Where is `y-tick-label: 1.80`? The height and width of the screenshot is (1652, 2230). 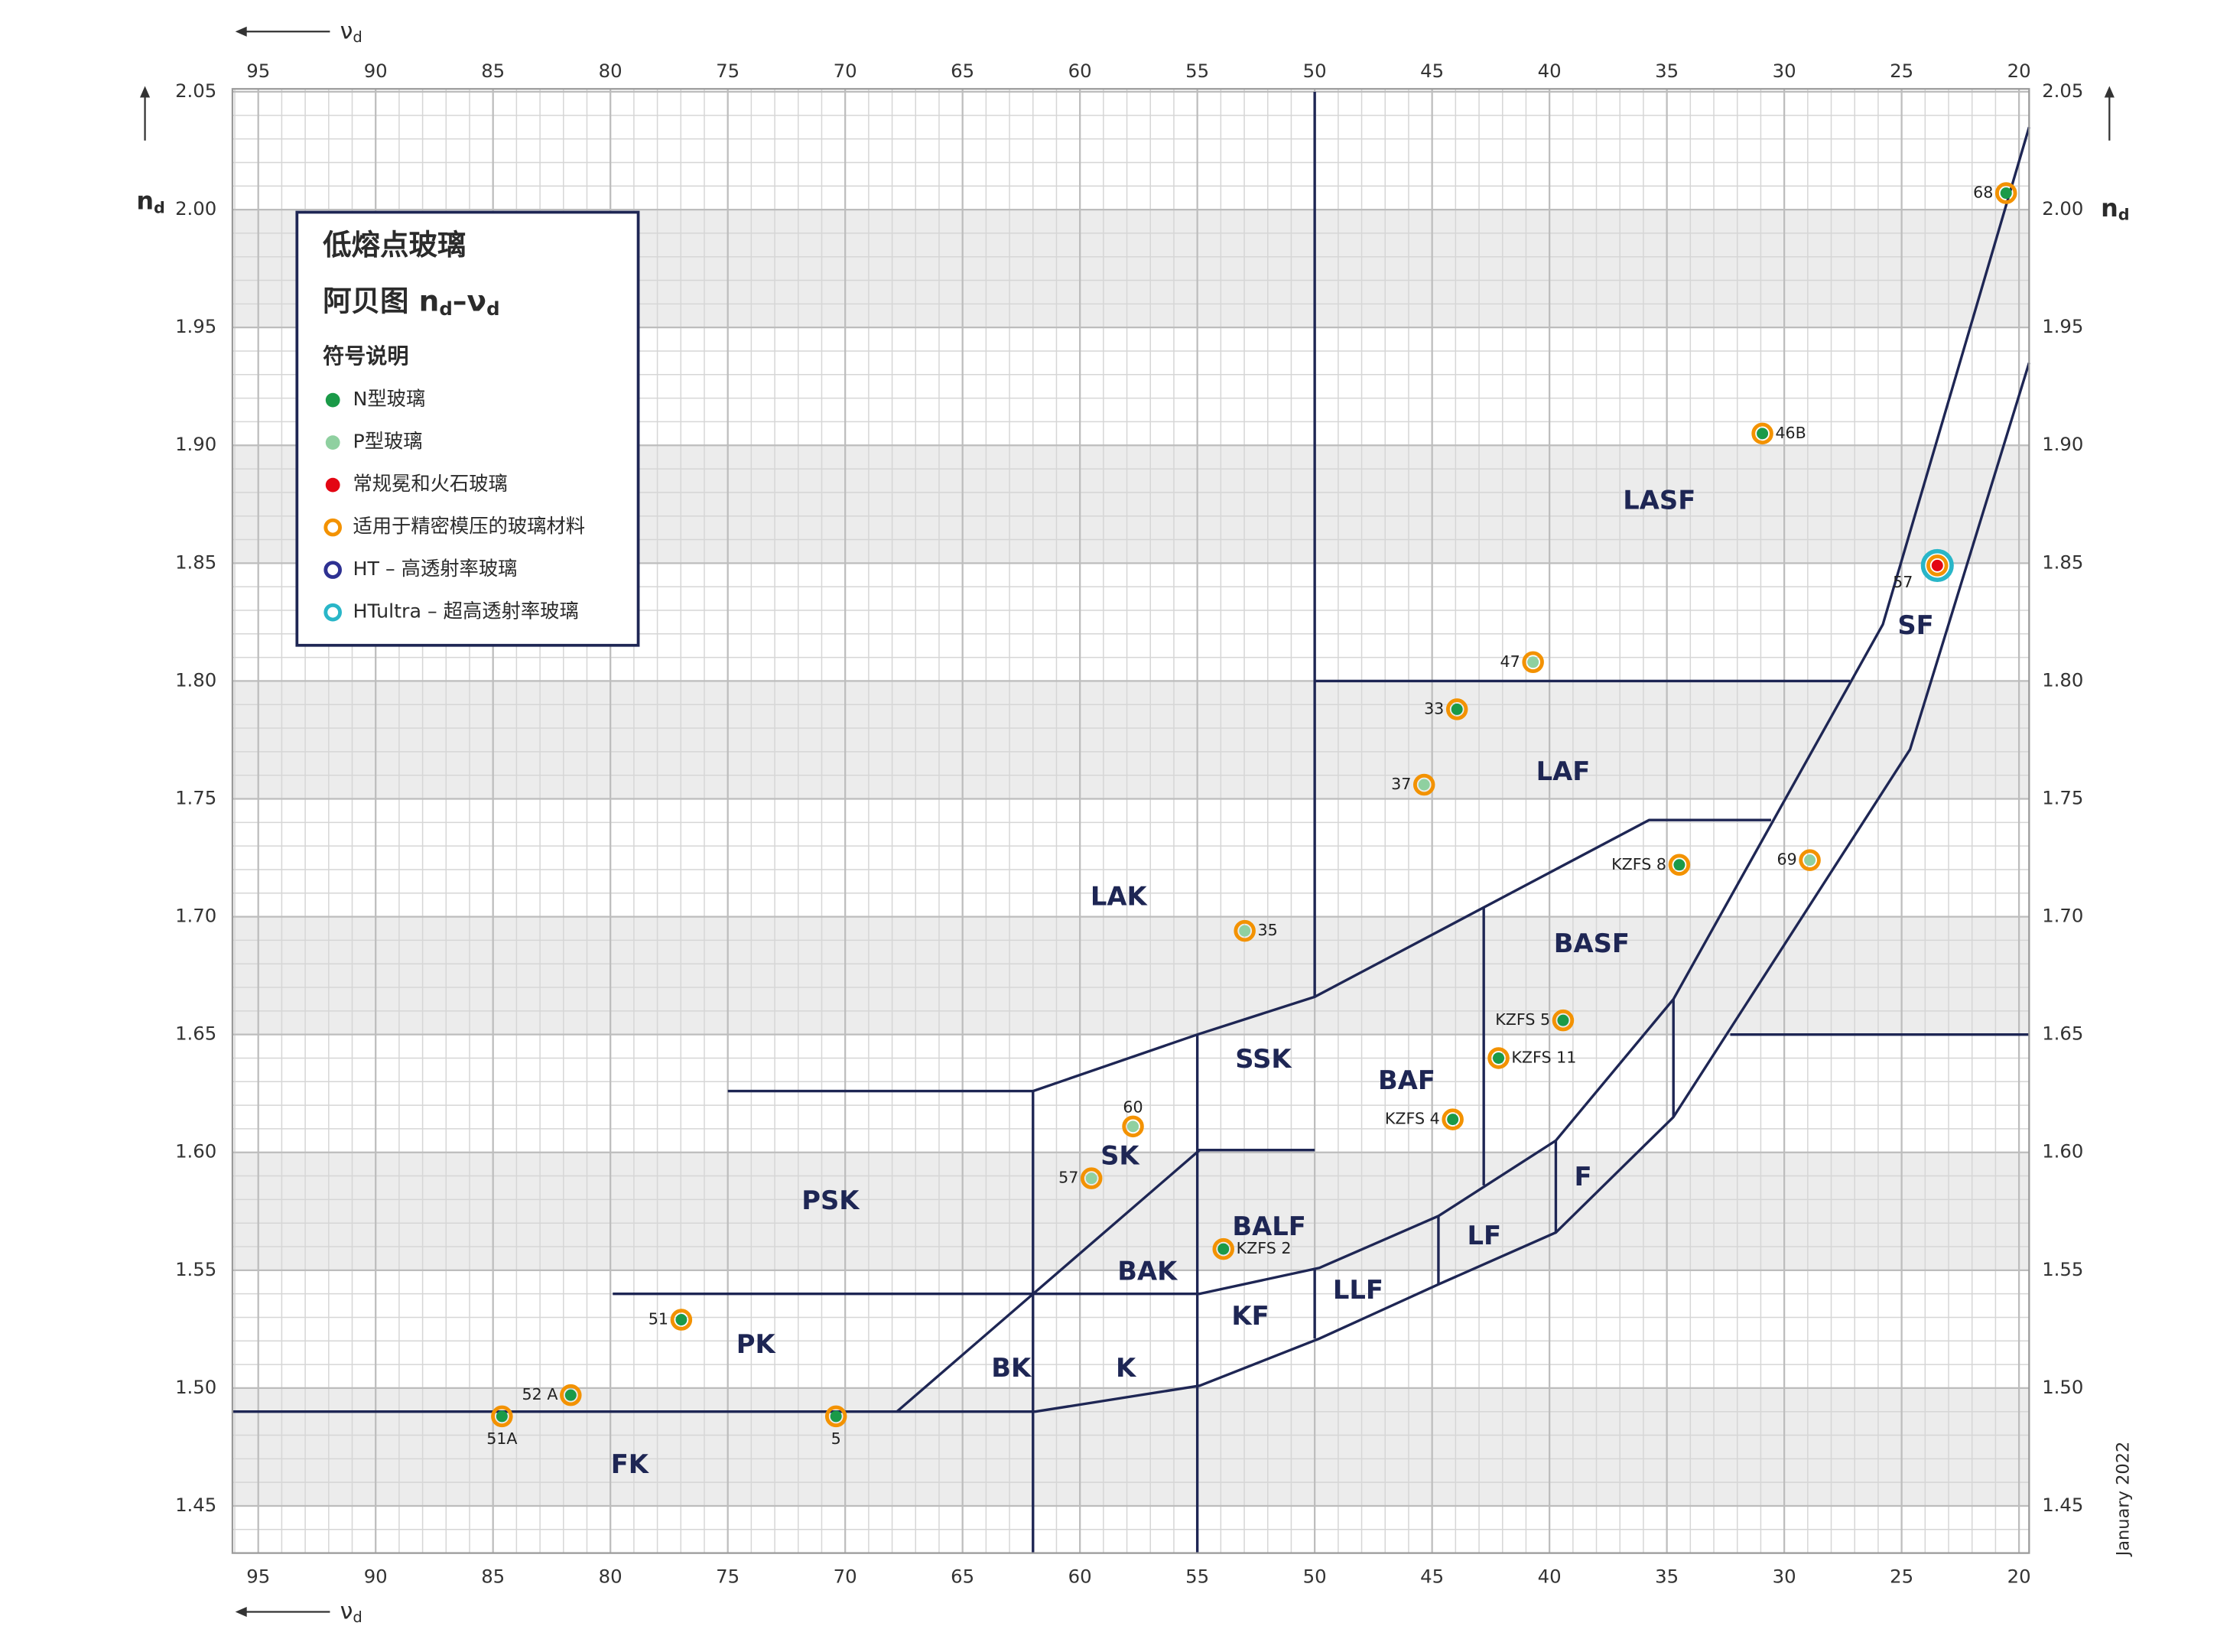
y-tick-label: 1.80 is located at coordinates (195, 680).